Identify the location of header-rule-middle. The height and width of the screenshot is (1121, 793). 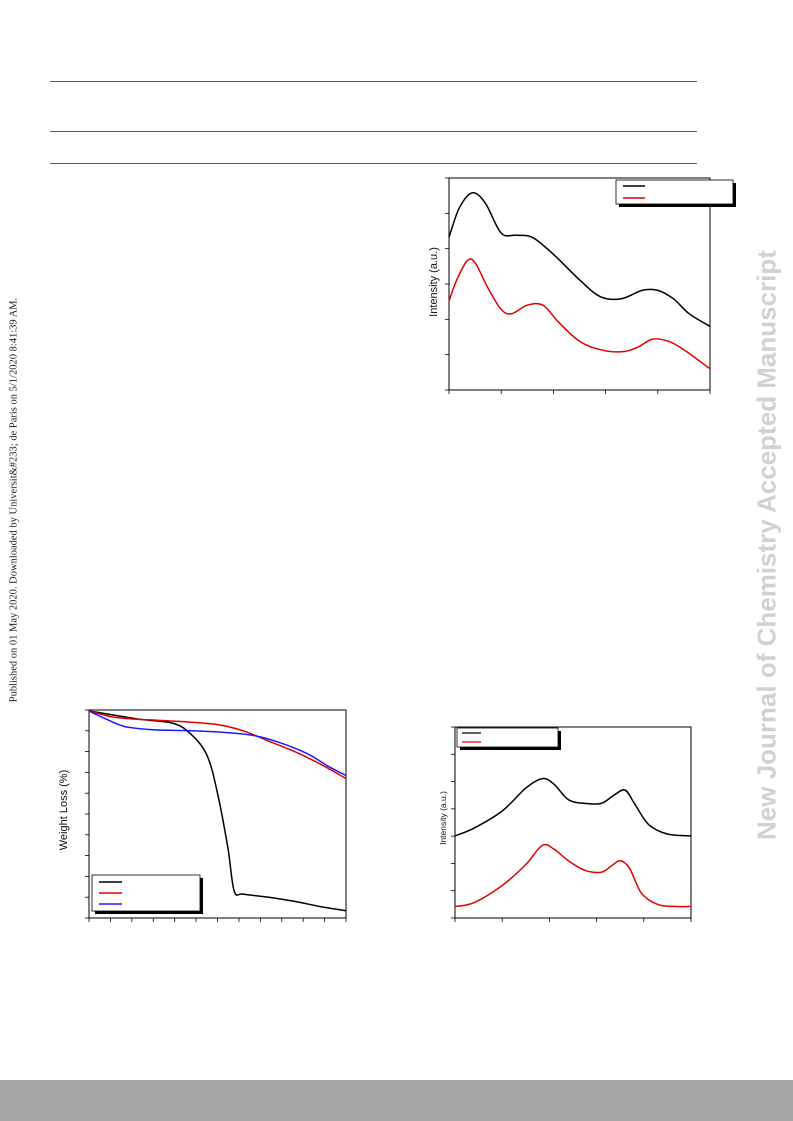
(373, 131).